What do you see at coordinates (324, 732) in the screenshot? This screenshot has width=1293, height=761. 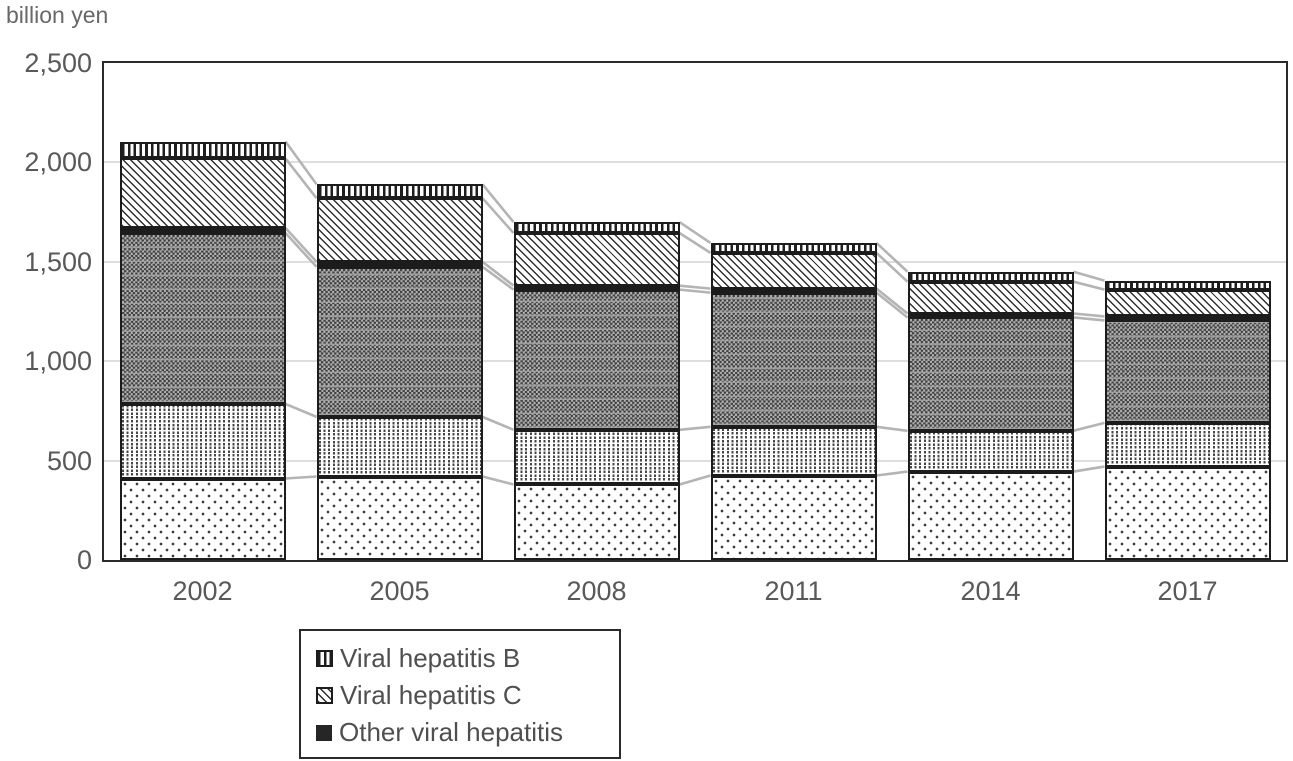 I see `solid-black-swatch-icon` at bounding box center [324, 732].